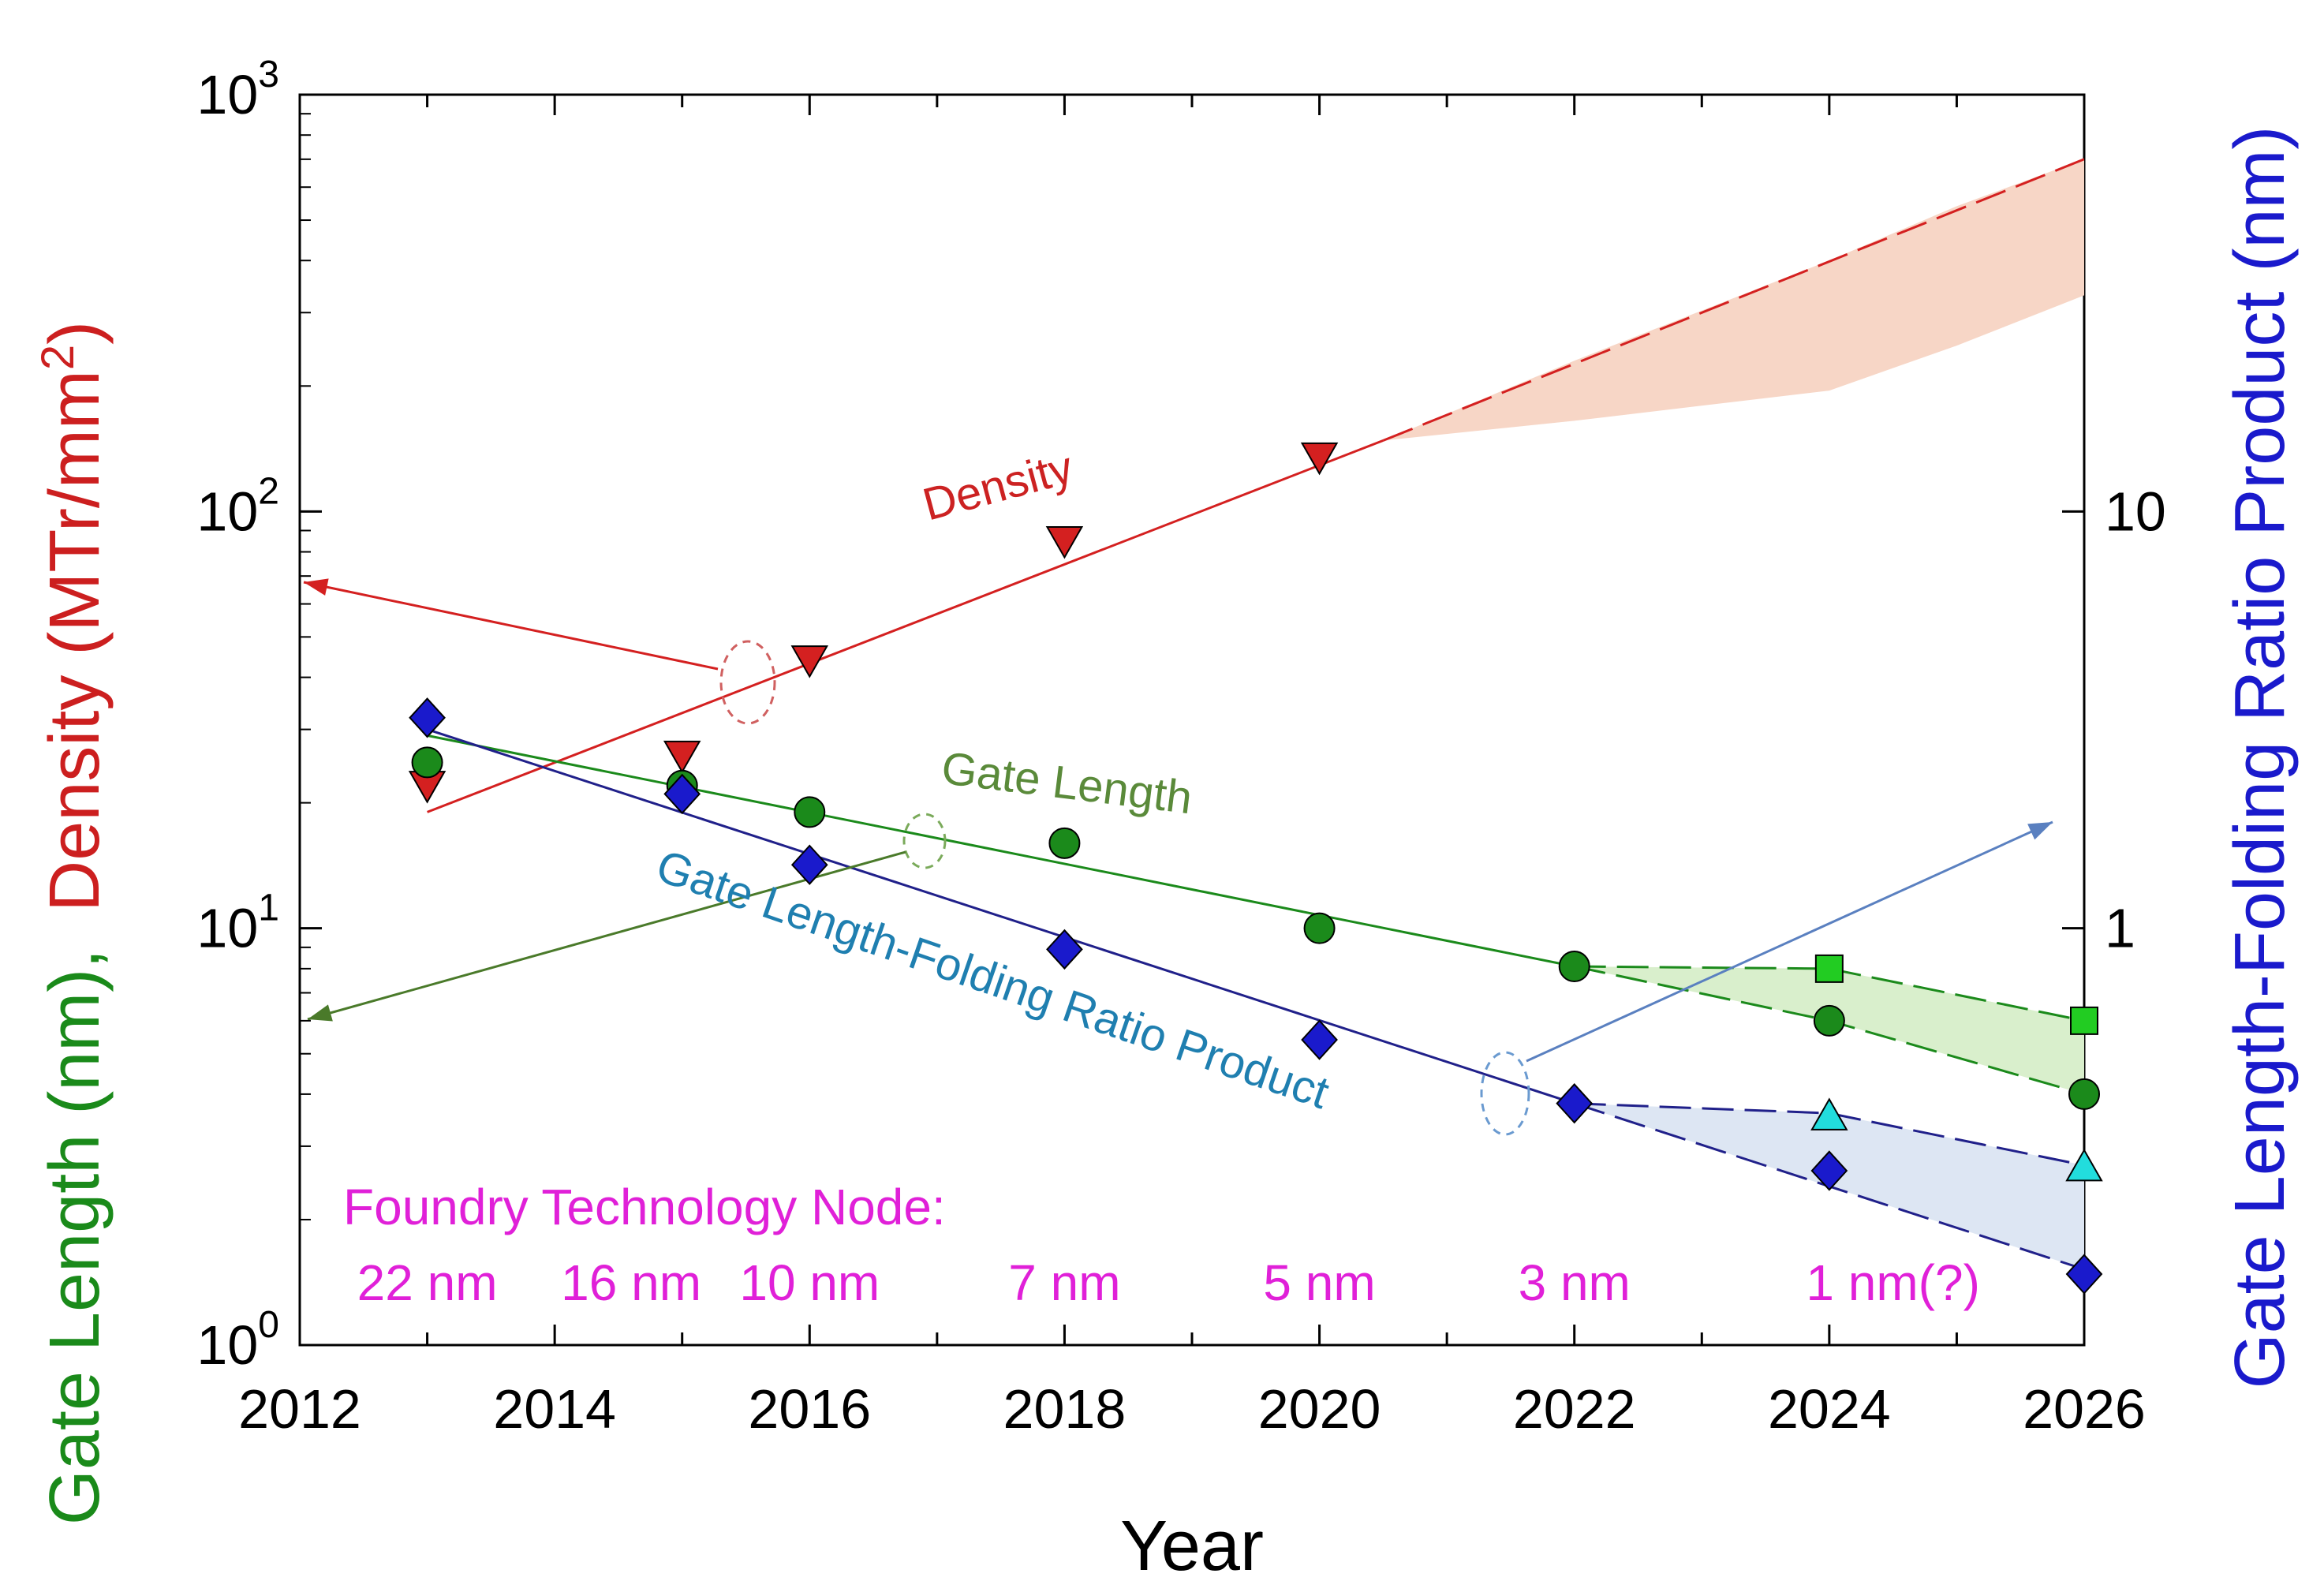 This screenshot has width=2324, height=1592. I want to click on foundry-node-label: 1 nm(?), so click(1893, 1282).